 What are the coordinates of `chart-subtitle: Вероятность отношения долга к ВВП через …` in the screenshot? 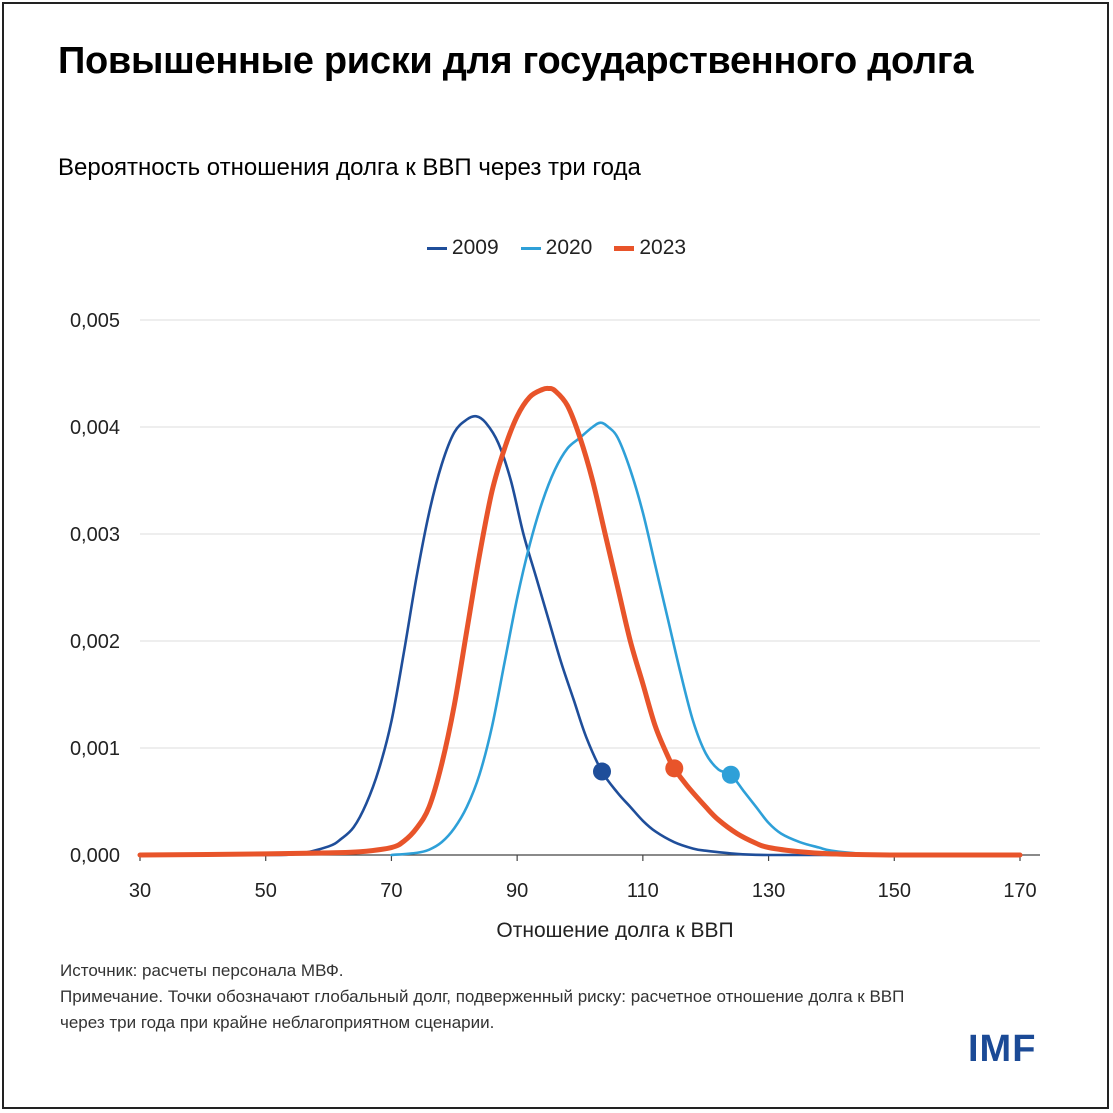 It's located at (349, 167).